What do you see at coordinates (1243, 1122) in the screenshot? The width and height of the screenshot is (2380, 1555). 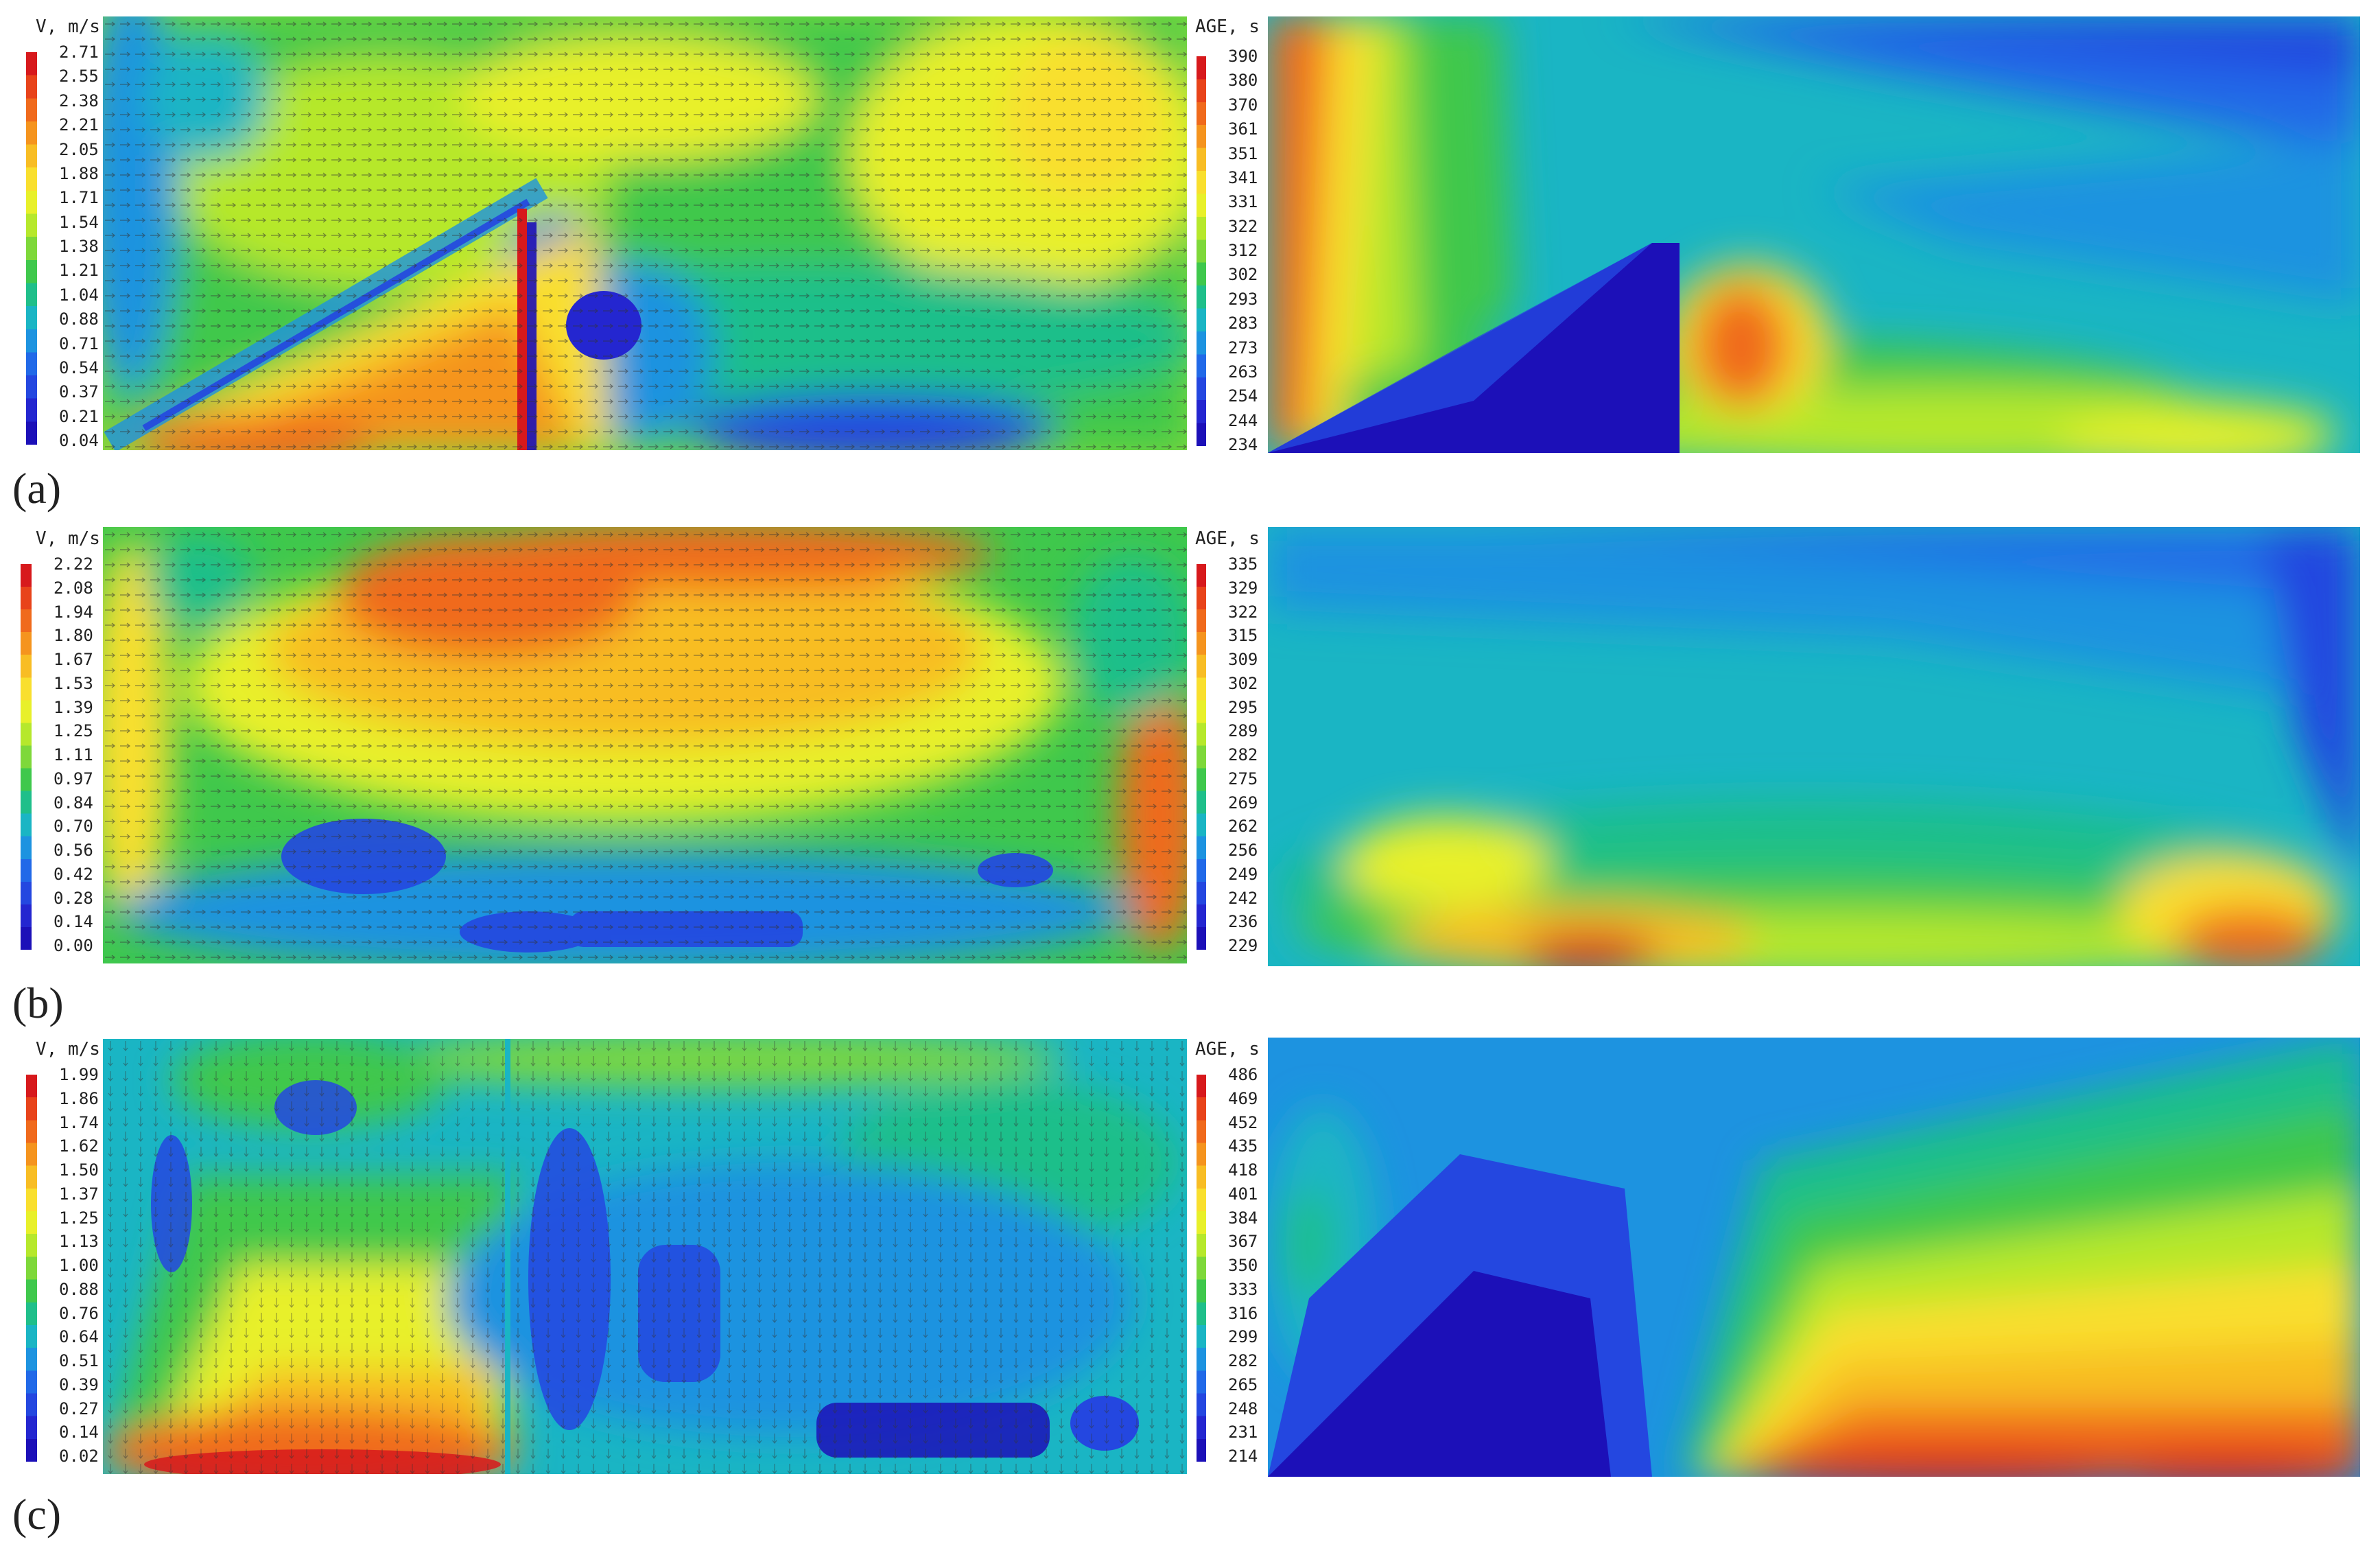 I see `colorbar-tick-label: 452` at bounding box center [1243, 1122].